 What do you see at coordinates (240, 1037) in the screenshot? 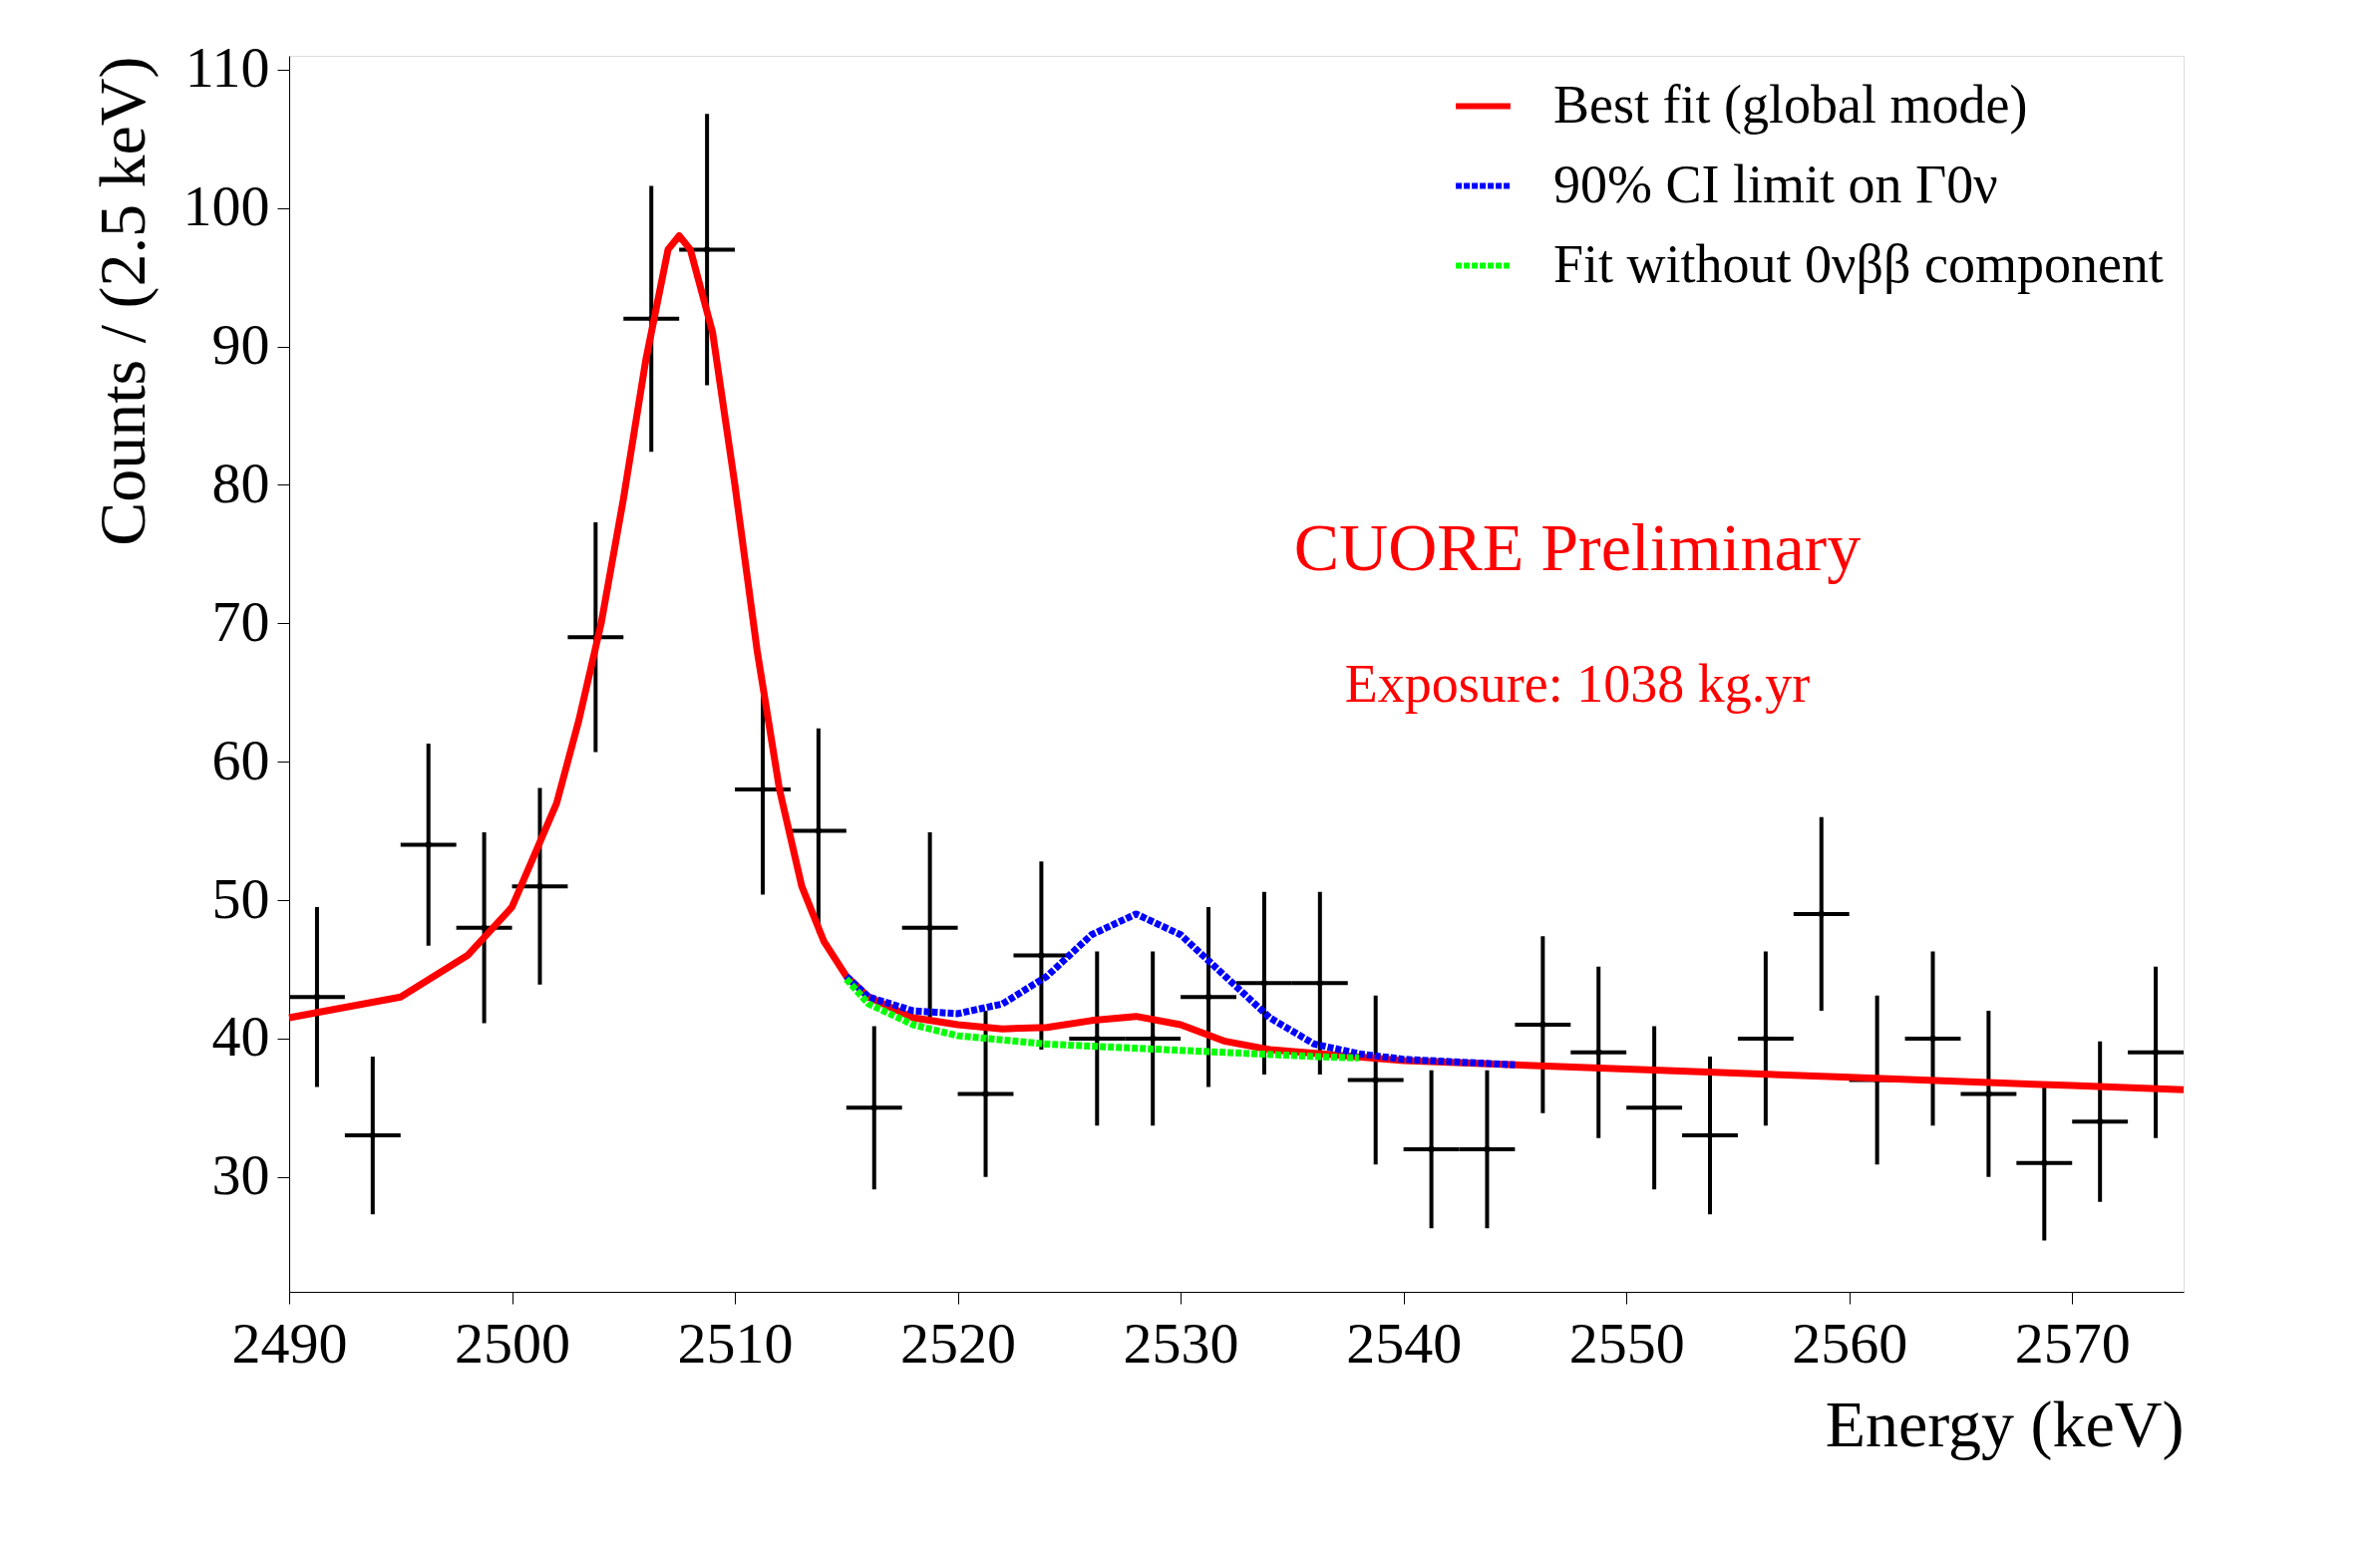
I see `y-tick-label: 40` at bounding box center [240, 1037].